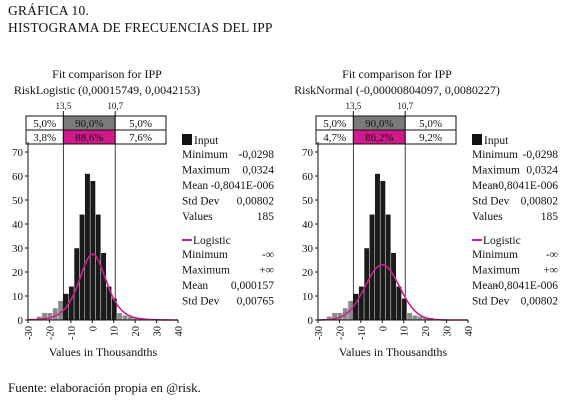  Describe the element at coordinates (526, 286) in the screenshot. I see `fit-stat-value: -0,8041E-006` at that location.